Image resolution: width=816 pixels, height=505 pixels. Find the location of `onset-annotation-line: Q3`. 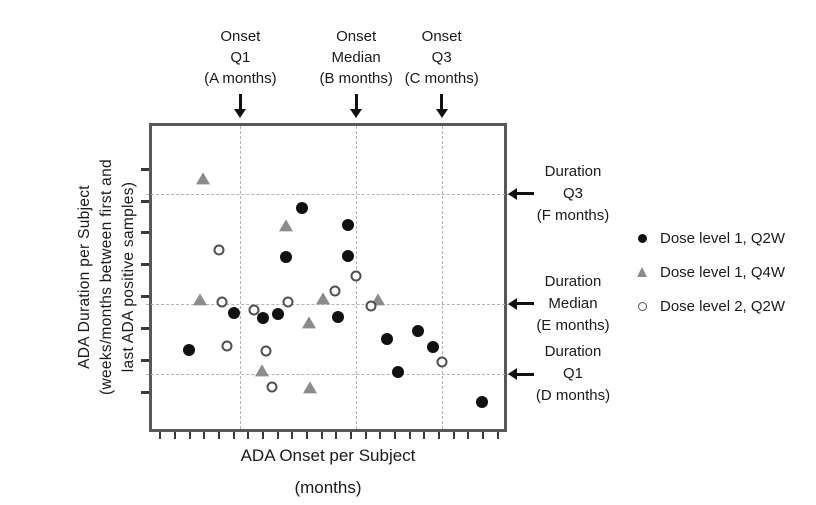

onset-annotation-line: Q3 is located at coordinates (441, 57).